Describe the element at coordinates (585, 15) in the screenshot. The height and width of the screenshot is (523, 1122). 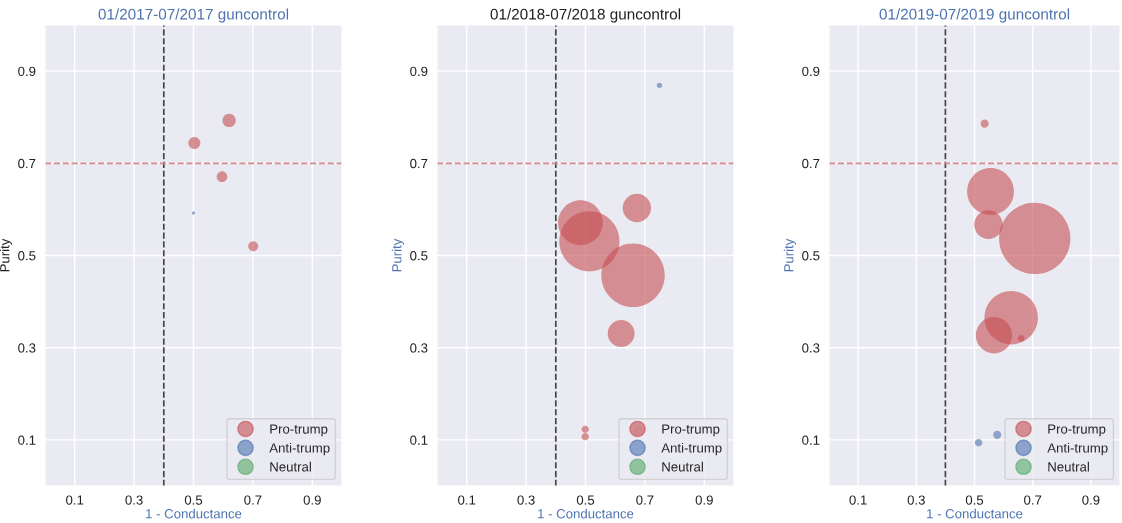
I see `chart-title: 01/2018-07/2018 guncontrol` at that location.